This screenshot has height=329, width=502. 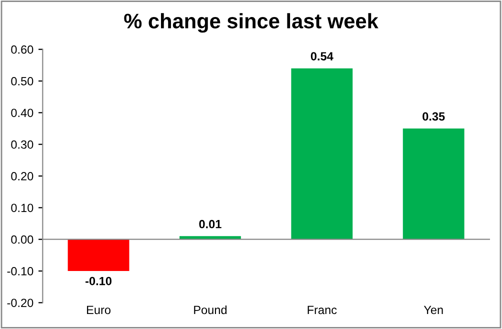 What do you see at coordinates (433, 116) in the screenshot?
I see `data-label: 0.35` at bounding box center [433, 116].